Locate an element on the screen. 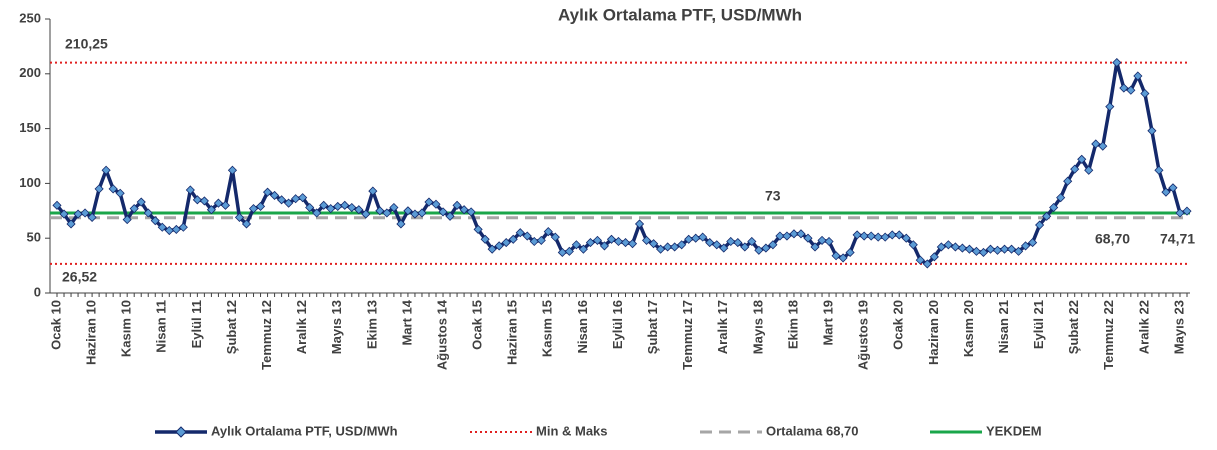 The width and height of the screenshot is (1217, 450). x-tick-label: Aralık 22 is located at coordinates (1143, 327).